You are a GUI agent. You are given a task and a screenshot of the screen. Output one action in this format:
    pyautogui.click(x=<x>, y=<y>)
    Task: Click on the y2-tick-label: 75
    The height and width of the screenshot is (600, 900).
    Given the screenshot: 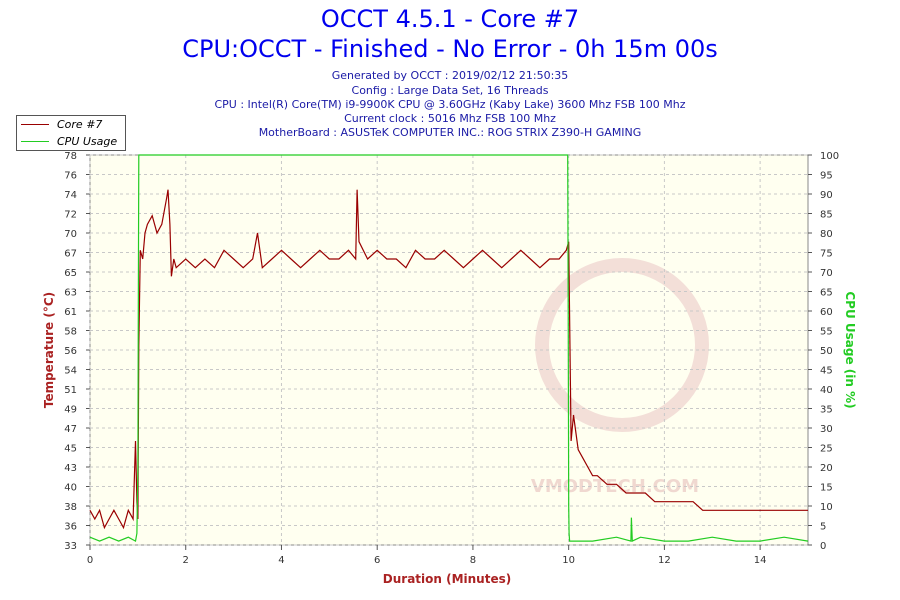 What is the action you would take?
    pyautogui.click(x=826, y=254)
    